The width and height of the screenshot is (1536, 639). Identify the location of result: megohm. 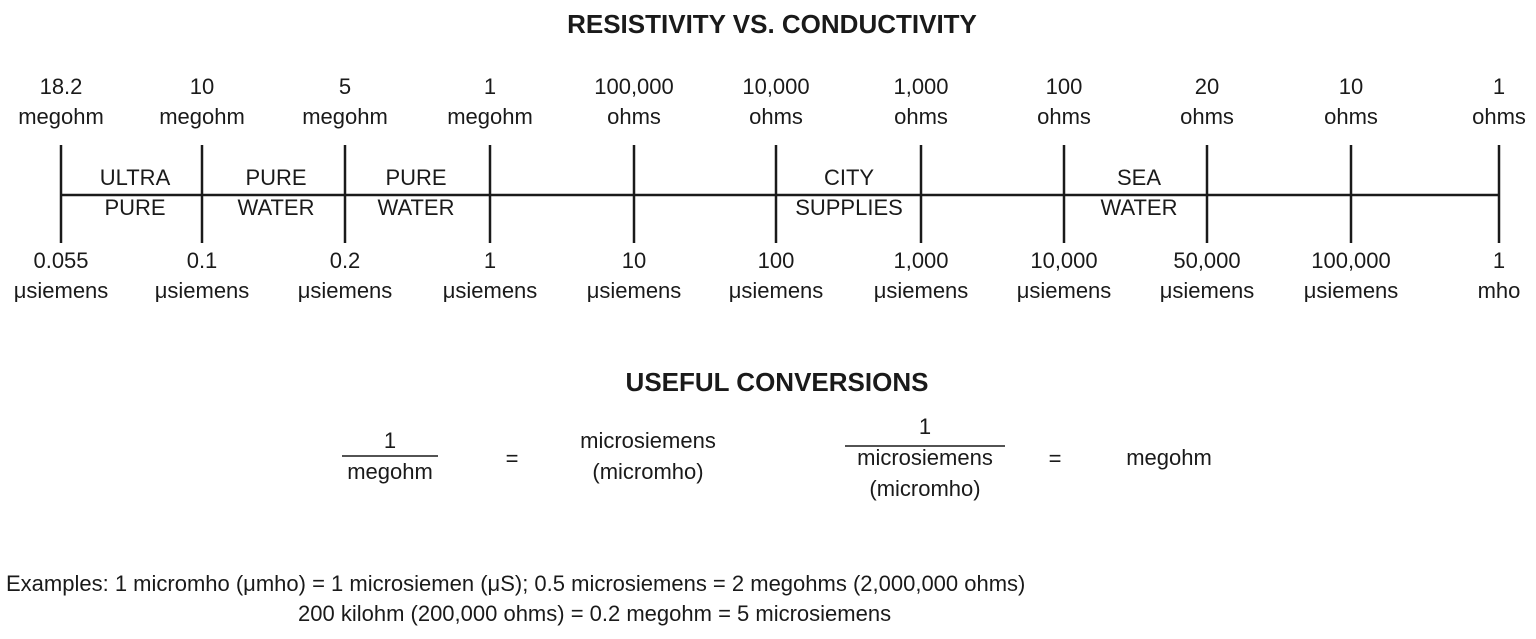
(1169, 457).